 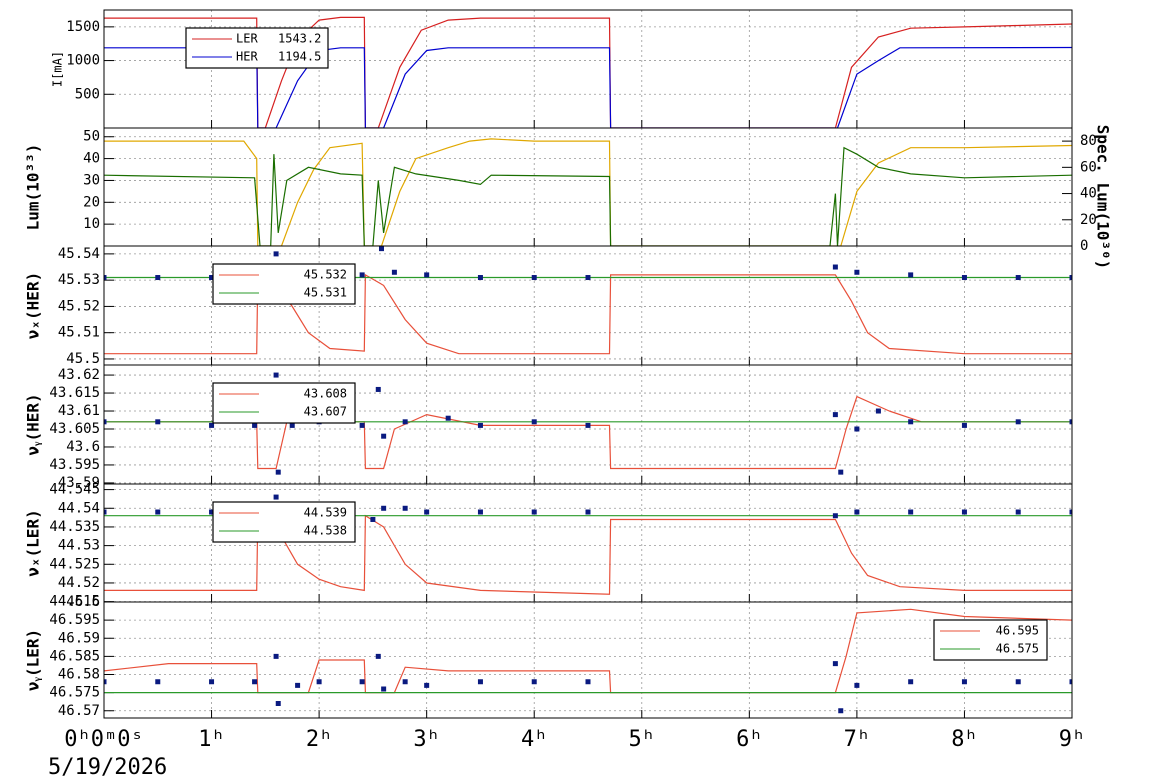 I want to click on y2-tick-label: 0, so click(x=1084, y=246).